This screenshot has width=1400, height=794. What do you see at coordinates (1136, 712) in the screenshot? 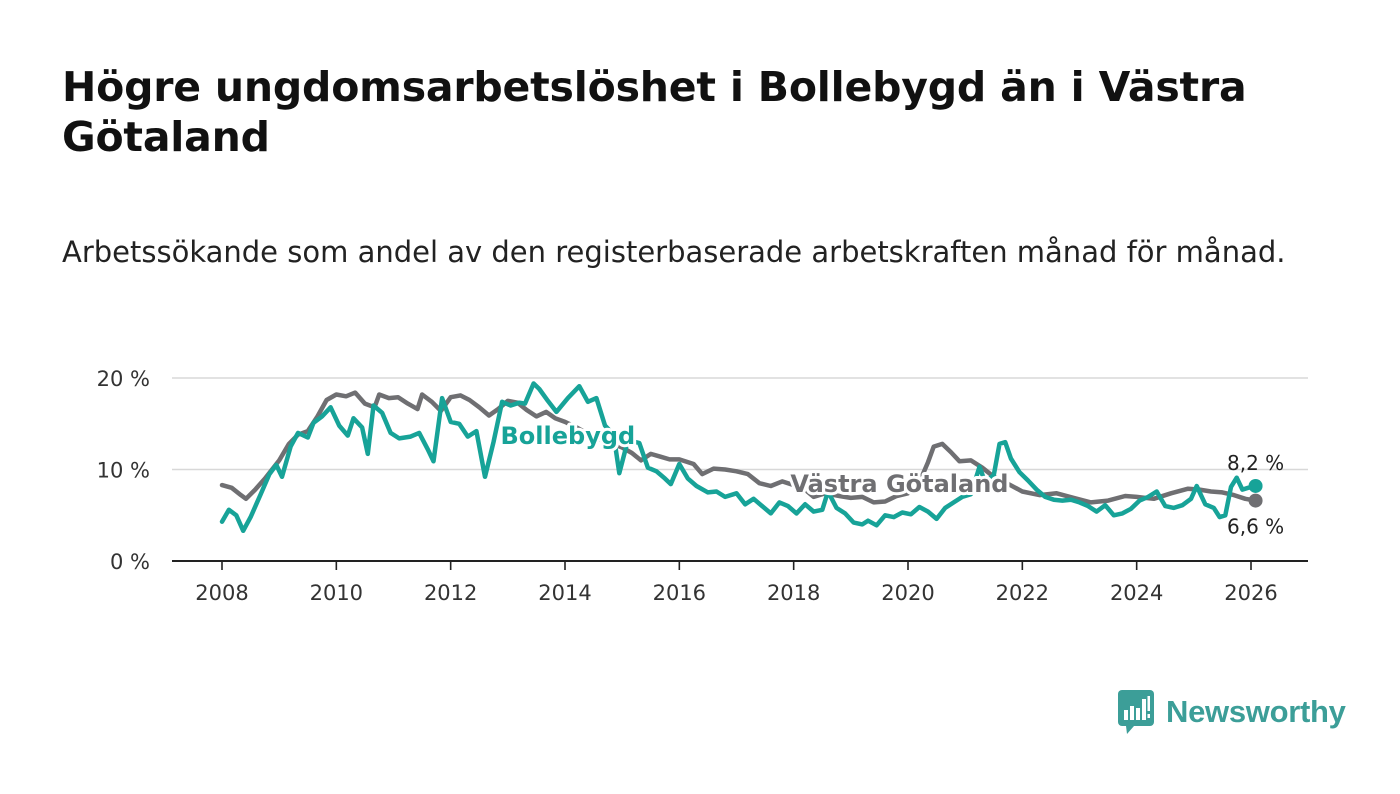
I see `newsworthy-logo-icon` at bounding box center [1136, 712].